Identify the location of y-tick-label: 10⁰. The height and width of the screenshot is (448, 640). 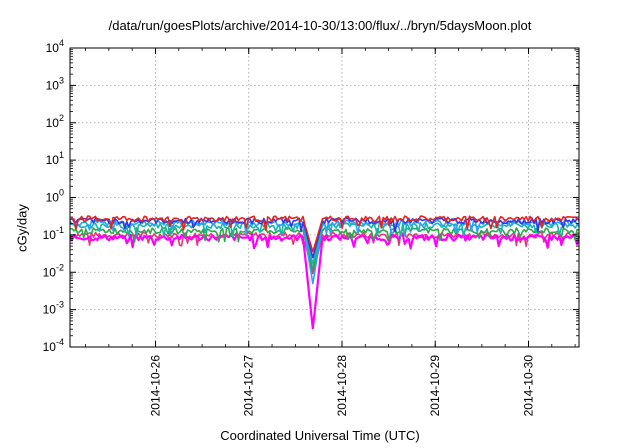
(55, 196).